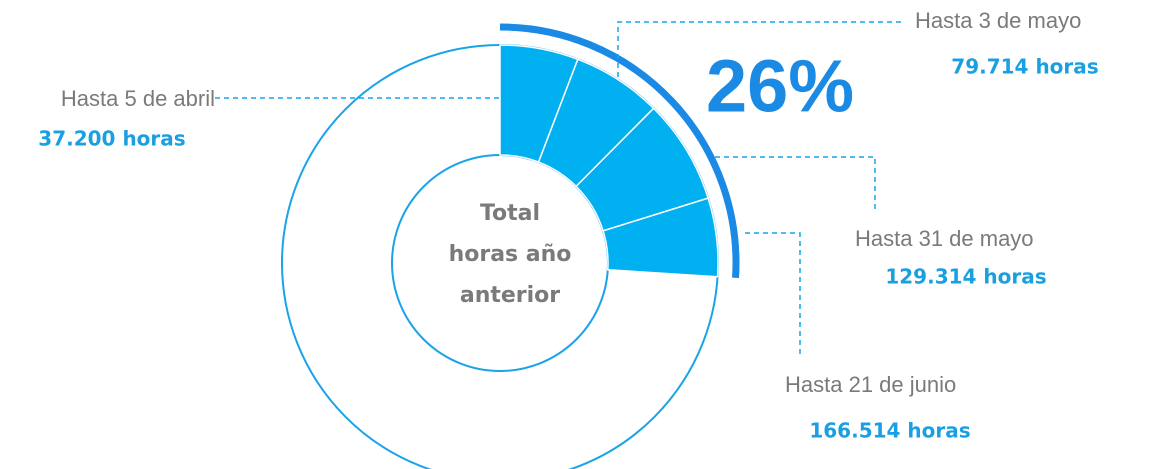 Image resolution: width=1151 pixels, height=469 pixels. Describe the element at coordinates (998, 20) in the screenshot. I see `category-label: Hasta 3 de mayo` at that location.